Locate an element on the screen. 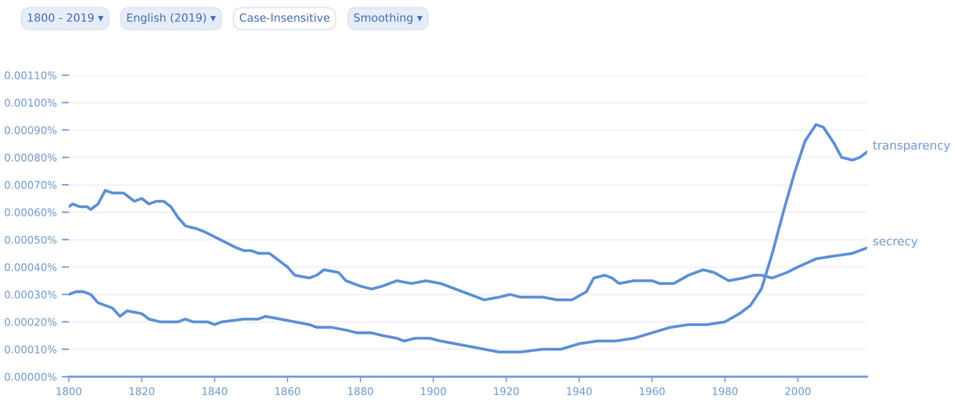 This screenshot has width=956, height=413. x-tick-label: 1840 is located at coordinates (215, 391).